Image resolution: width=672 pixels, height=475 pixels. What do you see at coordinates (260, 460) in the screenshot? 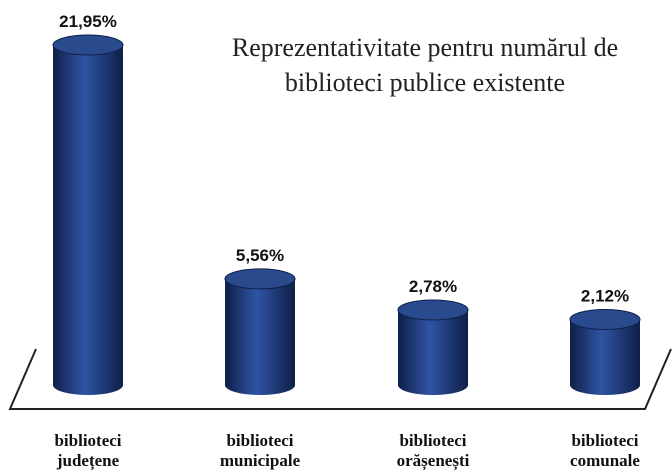
I see `category-label: municipale` at bounding box center [260, 460].